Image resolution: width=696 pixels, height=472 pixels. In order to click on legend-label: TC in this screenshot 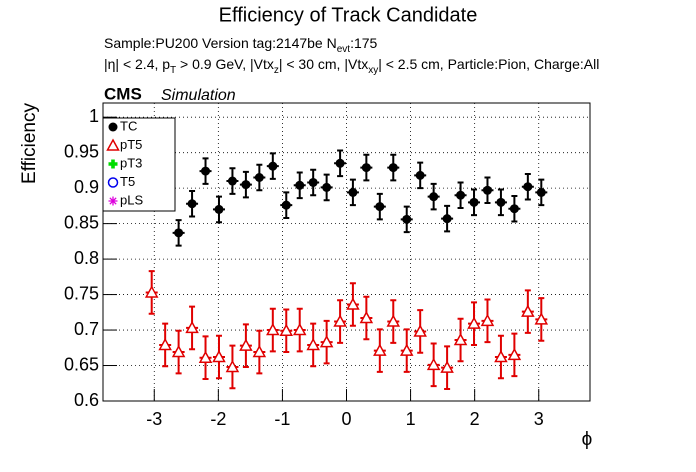, I will do `click(128, 125)`.